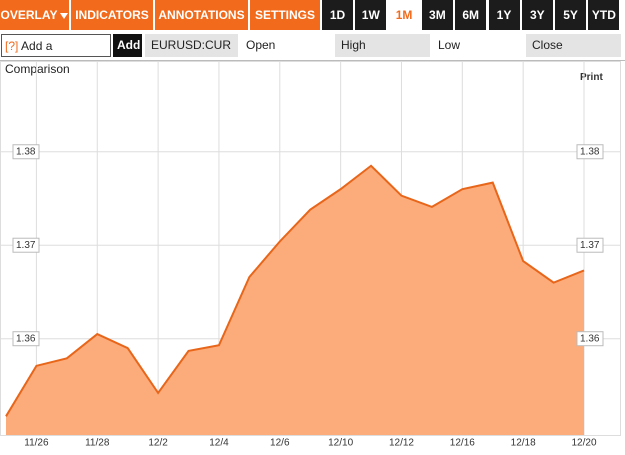 The height and width of the screenshot is (455, 625). What do you see at coordinates (37, 57) in the screenshot?
I see `placeholder: Add a Comparison` at bounding box center [37, 57].